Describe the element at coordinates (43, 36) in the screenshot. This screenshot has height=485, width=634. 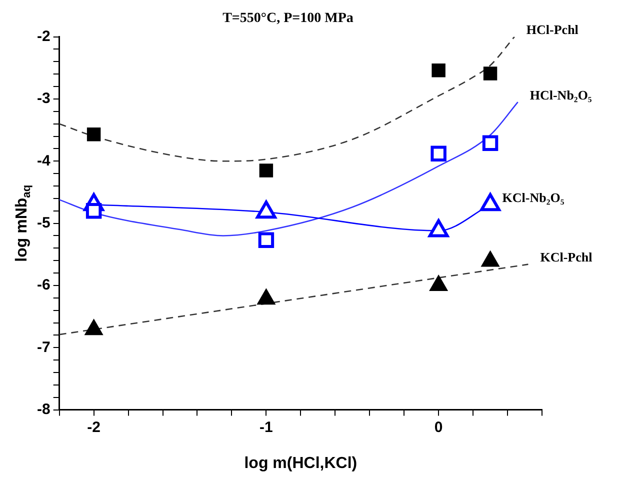
I see `y-tick-label: -2` at that location.